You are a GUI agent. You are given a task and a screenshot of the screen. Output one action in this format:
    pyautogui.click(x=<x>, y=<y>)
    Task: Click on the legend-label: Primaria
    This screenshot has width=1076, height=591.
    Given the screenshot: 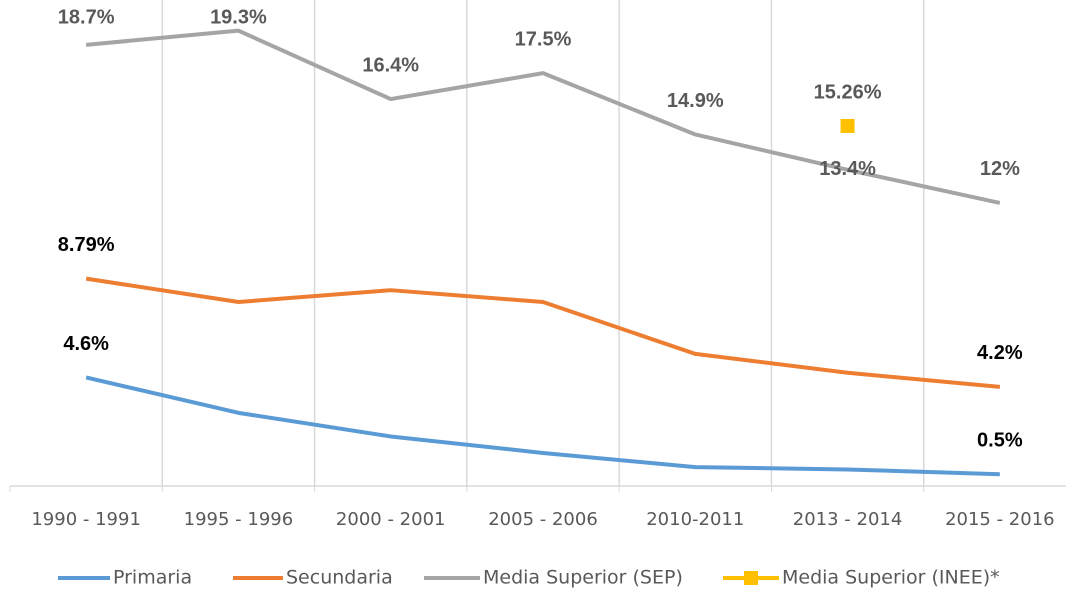 What is the action you would take?
    pyautogui.click(x=152, y=578)
    